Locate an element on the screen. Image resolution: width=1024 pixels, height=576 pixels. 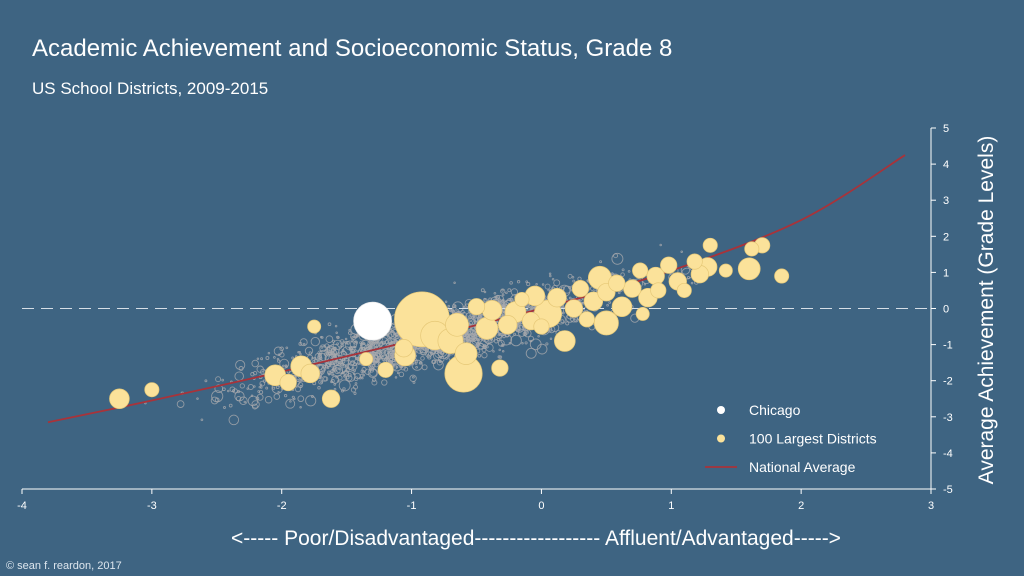
x-tick-label: 0 is located at coordinates (541, 506).